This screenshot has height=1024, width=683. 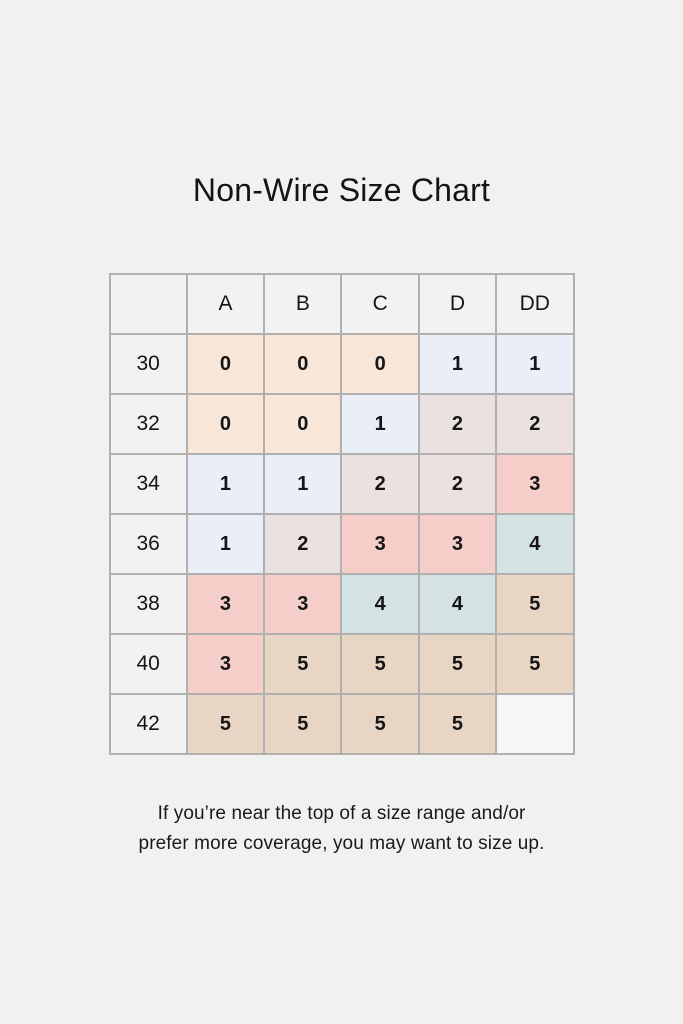 I want to click on size-cell-32-b: 0, so click(x=303, y=424).